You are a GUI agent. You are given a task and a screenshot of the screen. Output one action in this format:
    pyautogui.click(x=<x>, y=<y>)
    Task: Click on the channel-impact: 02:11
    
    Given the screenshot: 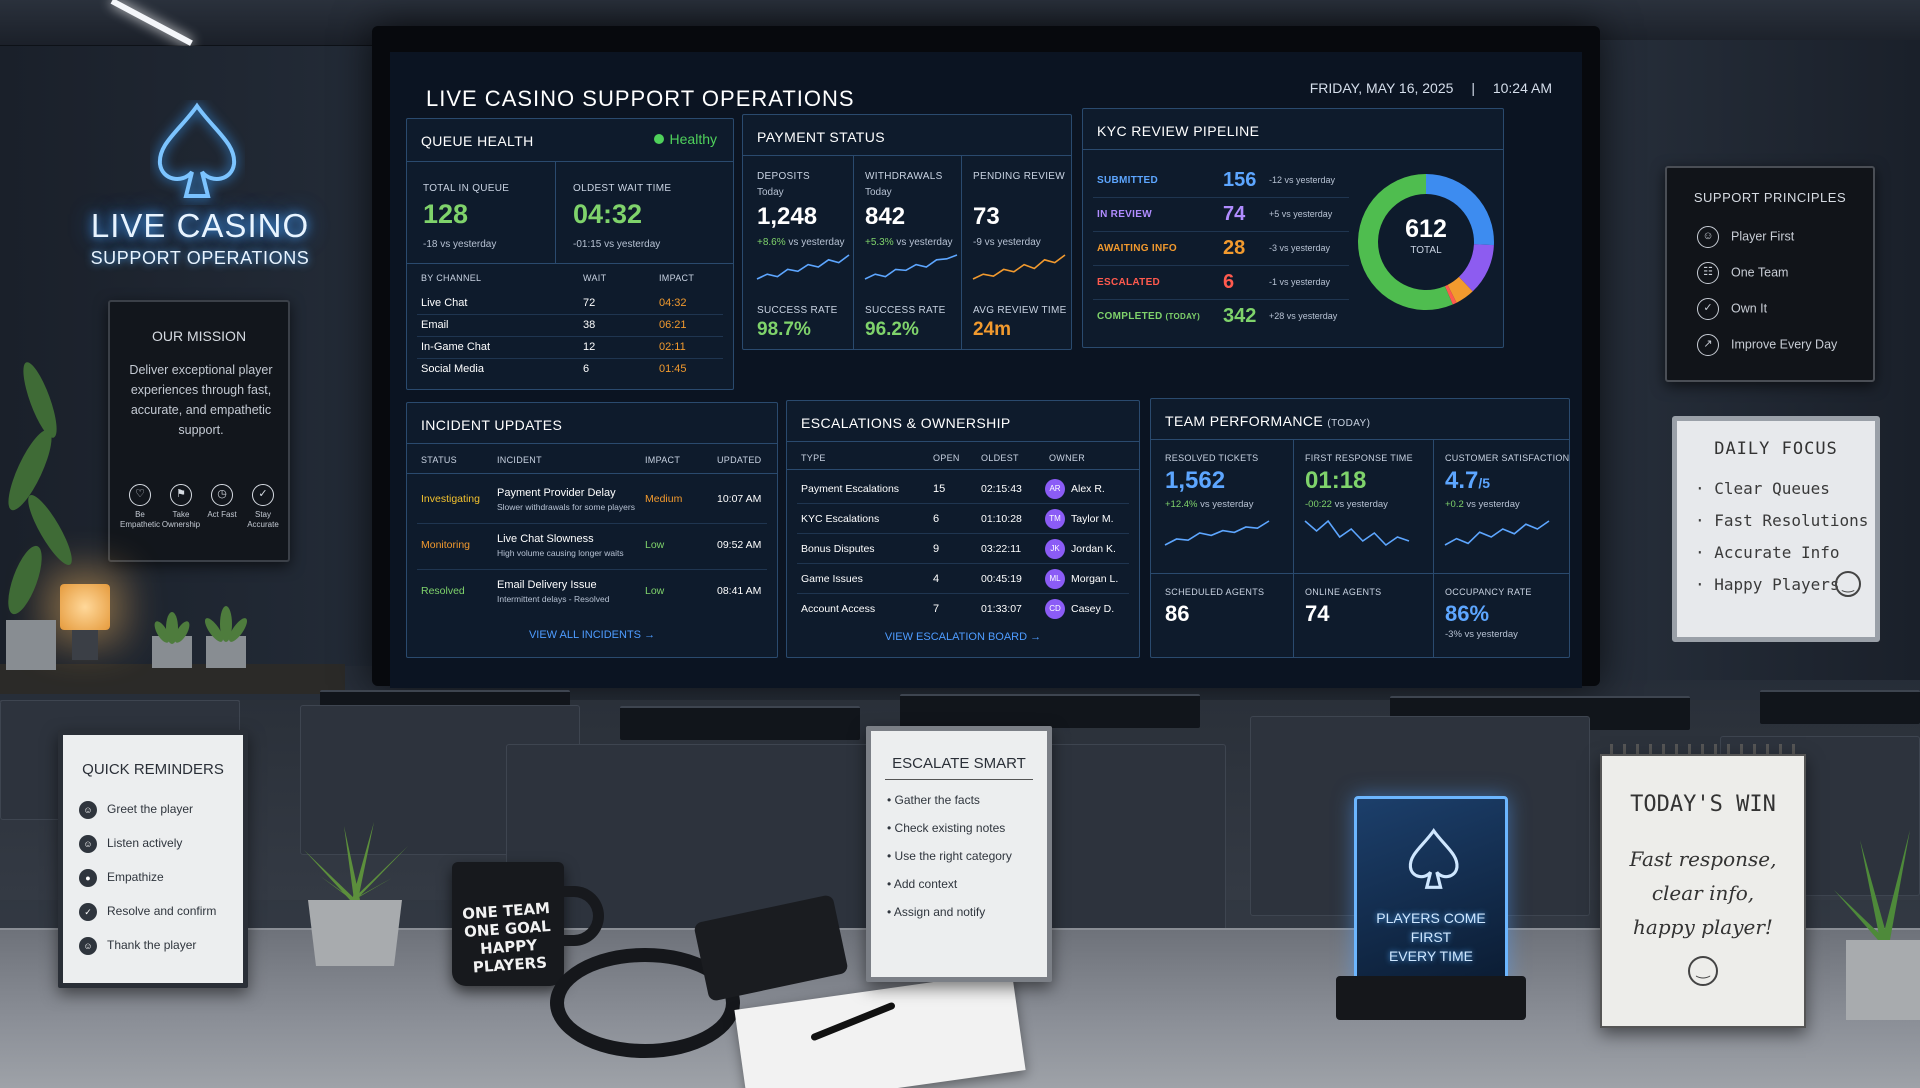 What is the action you would take?
    pyautogui.click(x=672, y=347)
    